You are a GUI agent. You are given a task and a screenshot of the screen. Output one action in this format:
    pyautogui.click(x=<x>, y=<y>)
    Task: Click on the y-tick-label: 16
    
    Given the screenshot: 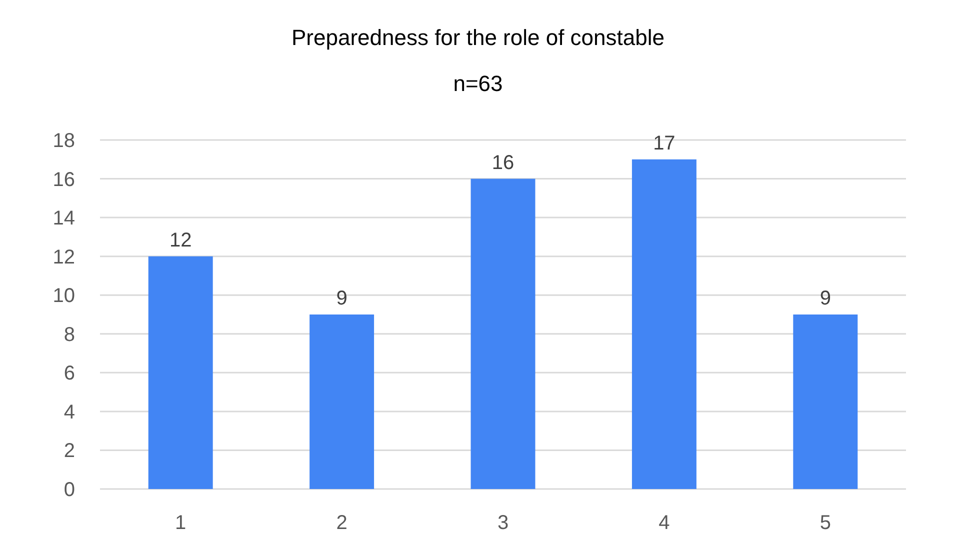 What is the action you would take?
    pyautogui.click(x=63, y=179)
    